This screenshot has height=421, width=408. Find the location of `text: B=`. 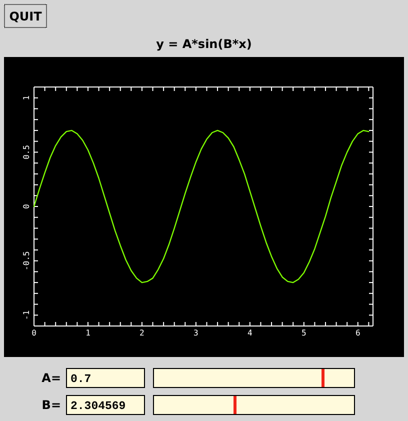

text: B= is located at coordinates (51, 405).